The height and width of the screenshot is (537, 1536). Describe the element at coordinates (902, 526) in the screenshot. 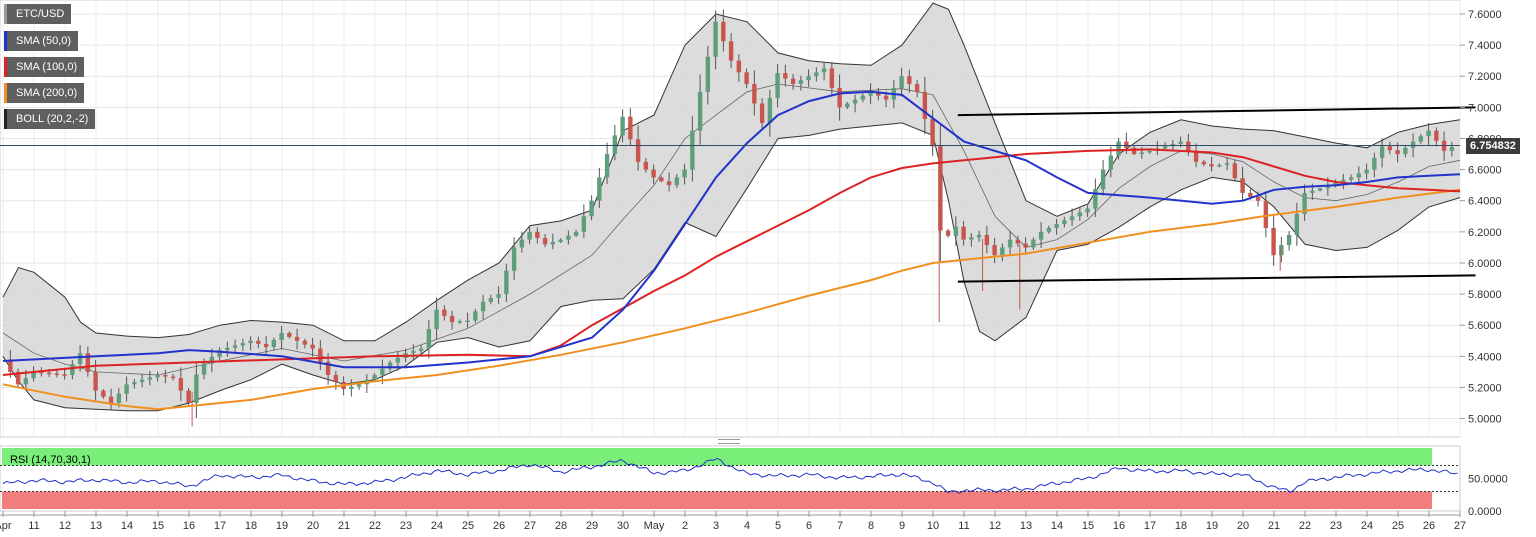

I see `x-tick-label: 9` at that location.